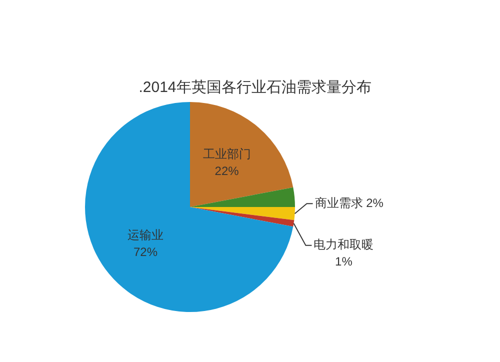 The image size is (500, 362). I want to click on slice-label: 商业需求 2%, so click(349, 203).